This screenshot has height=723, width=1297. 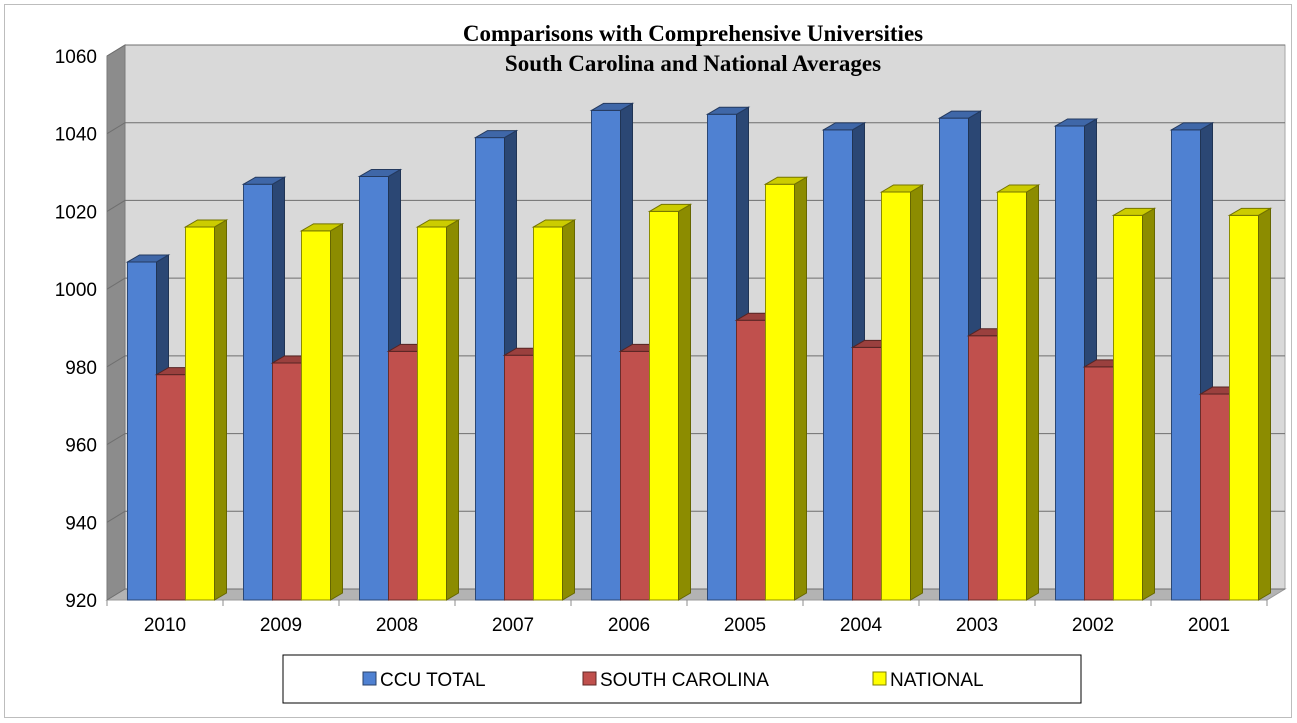 What do you see at coordinates (76, 290) in the screenshot?
I see `y-tick-label: 1000` at bounding box center [76, 290].